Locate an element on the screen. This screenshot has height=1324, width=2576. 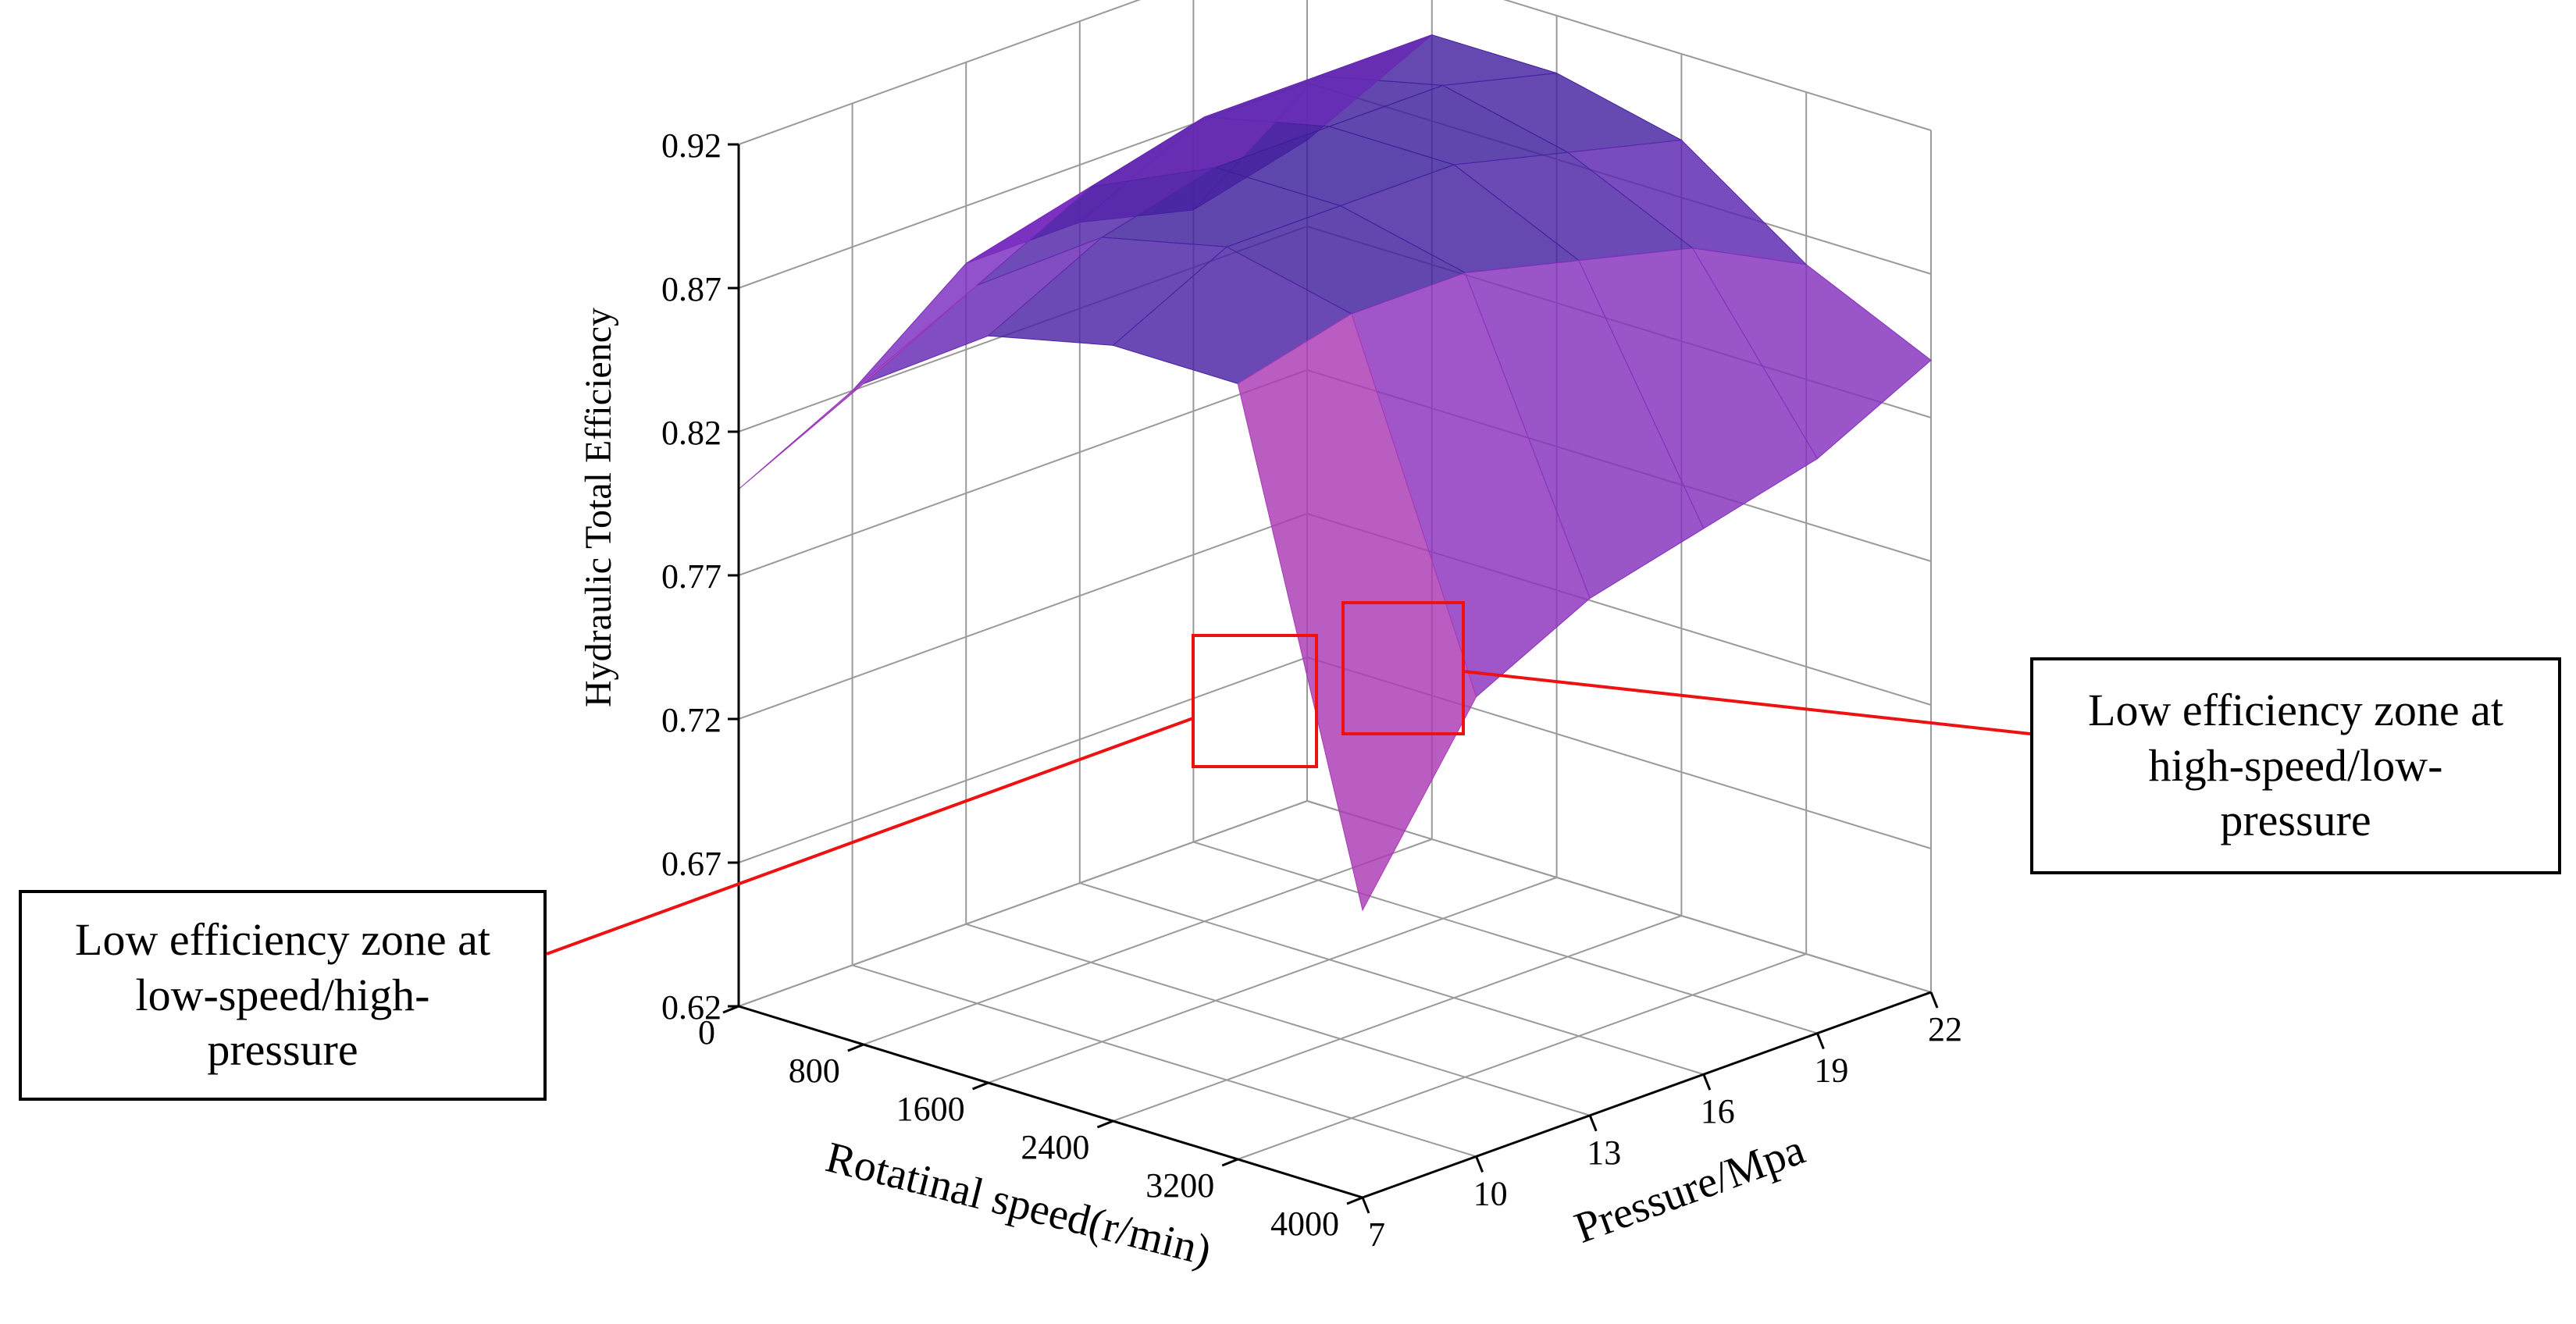
high-speed-low-pressure-highlight is located at coordinates (1403, 668).